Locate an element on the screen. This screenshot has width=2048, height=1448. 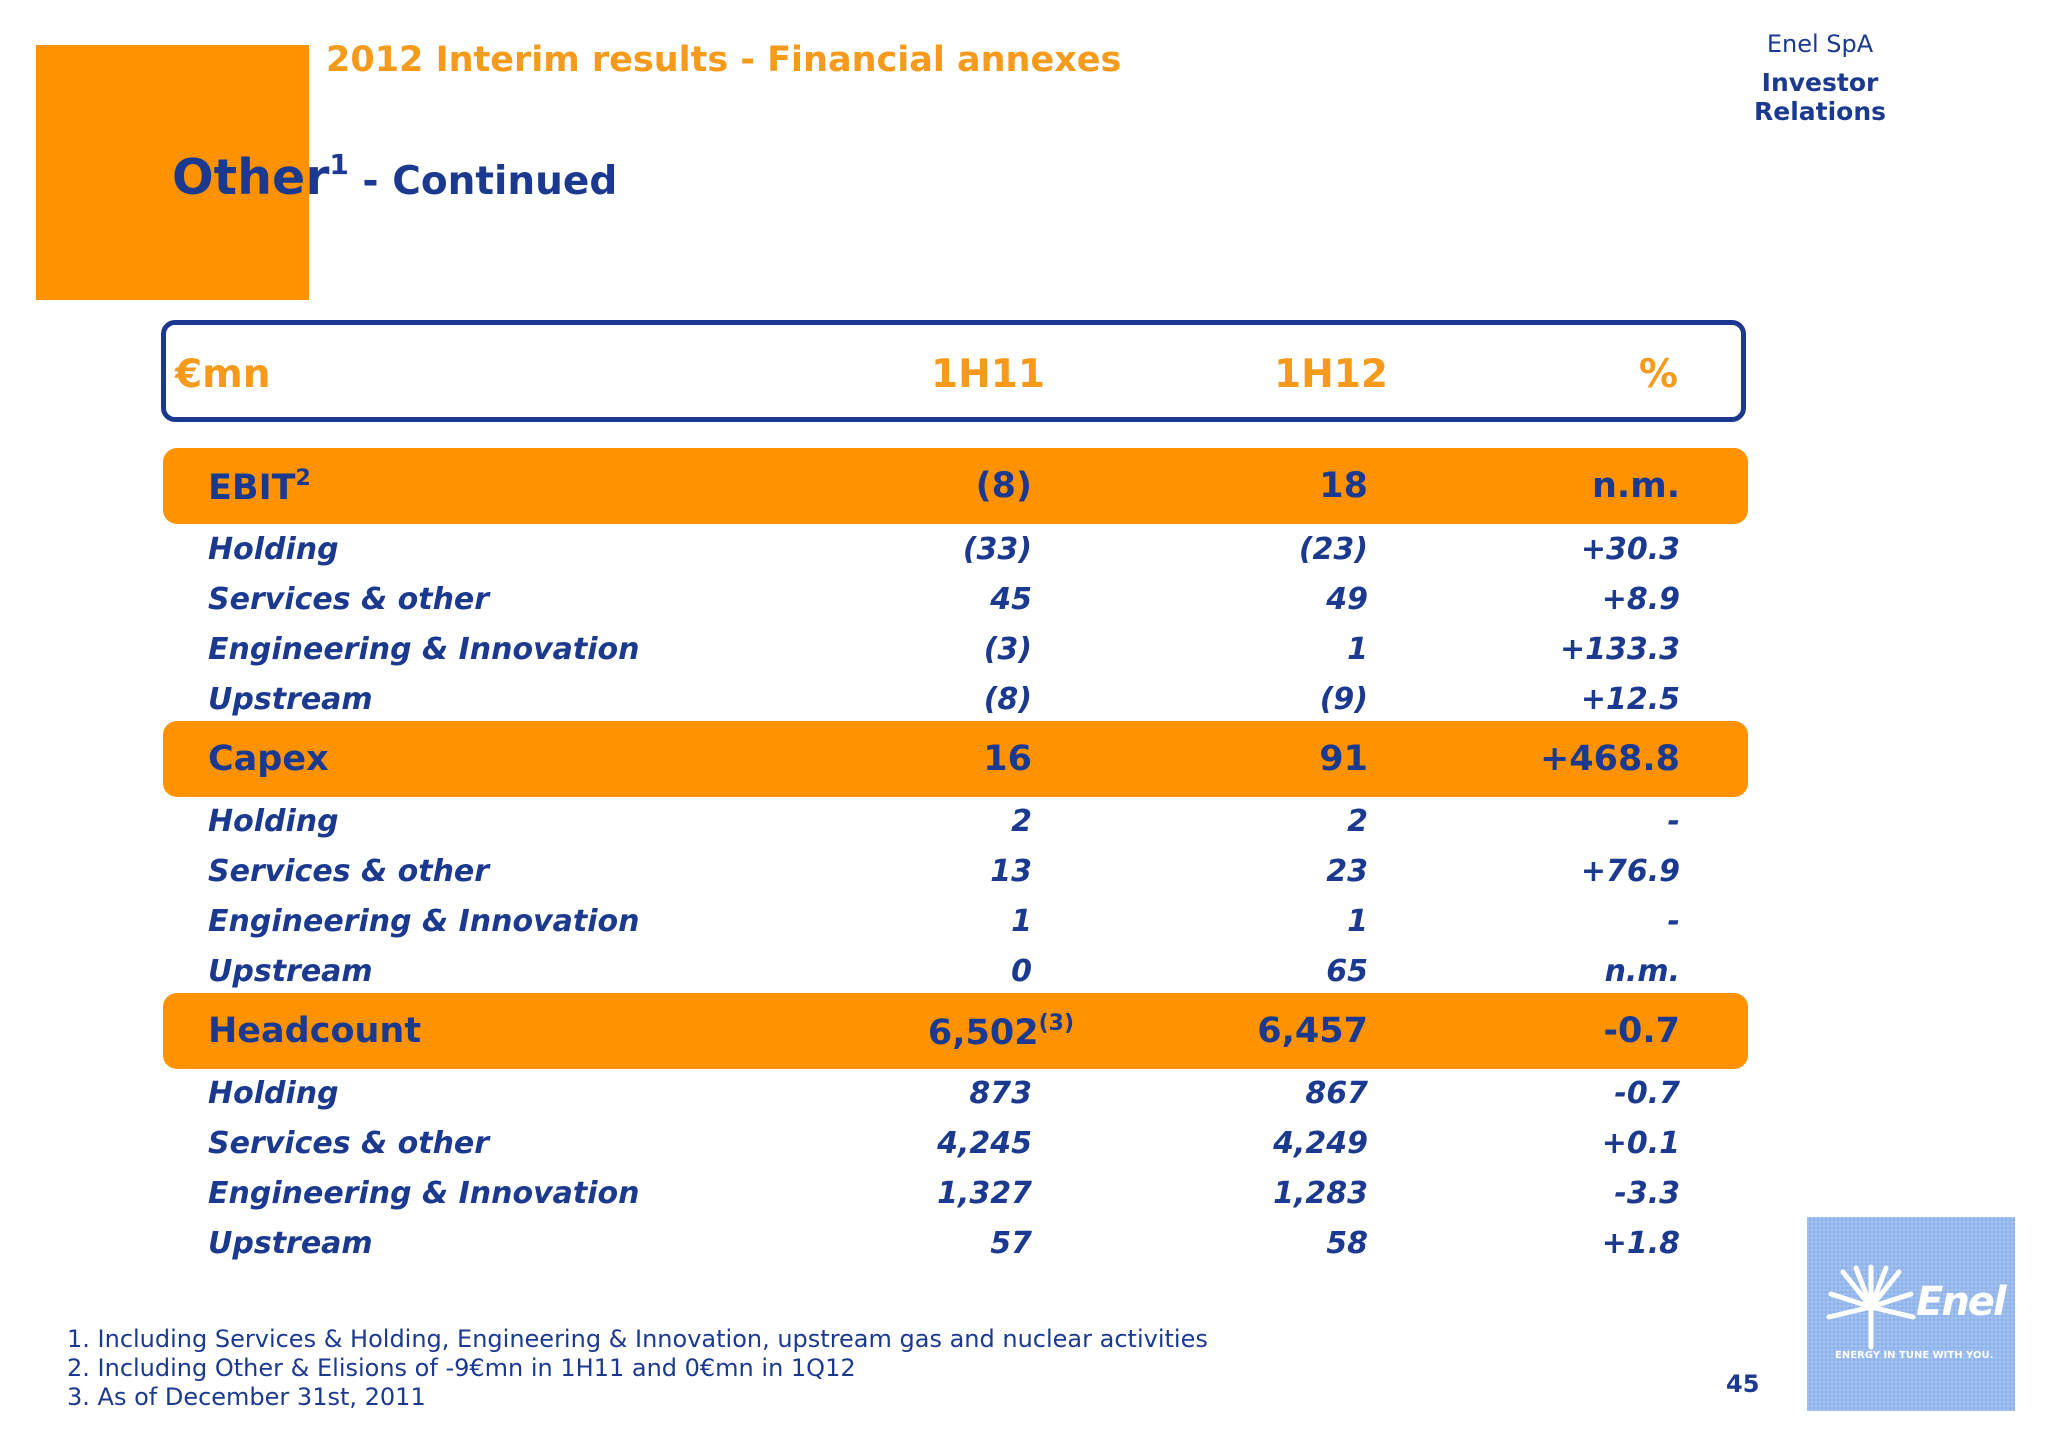
value-1h12: 23 is located at coordinates (1347, 871).